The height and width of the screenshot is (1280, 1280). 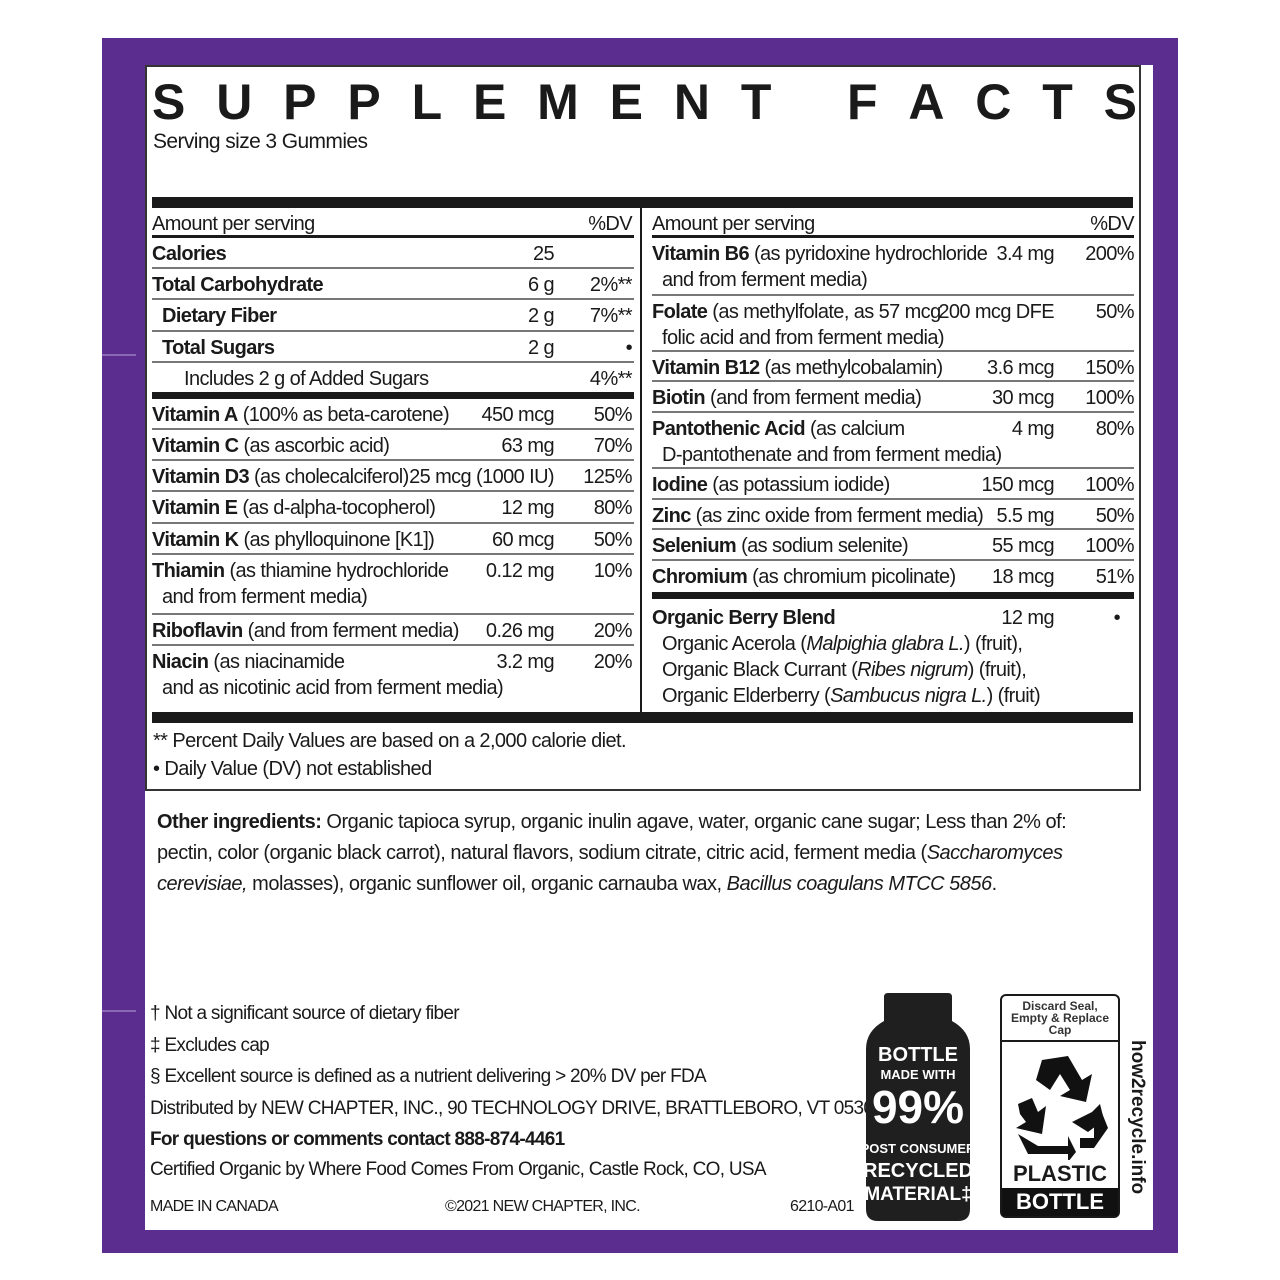 What do you see at coordinates (393, 253) in the screenshot?
I see `table-row: Calories 25` at bounding box center [393, 253].